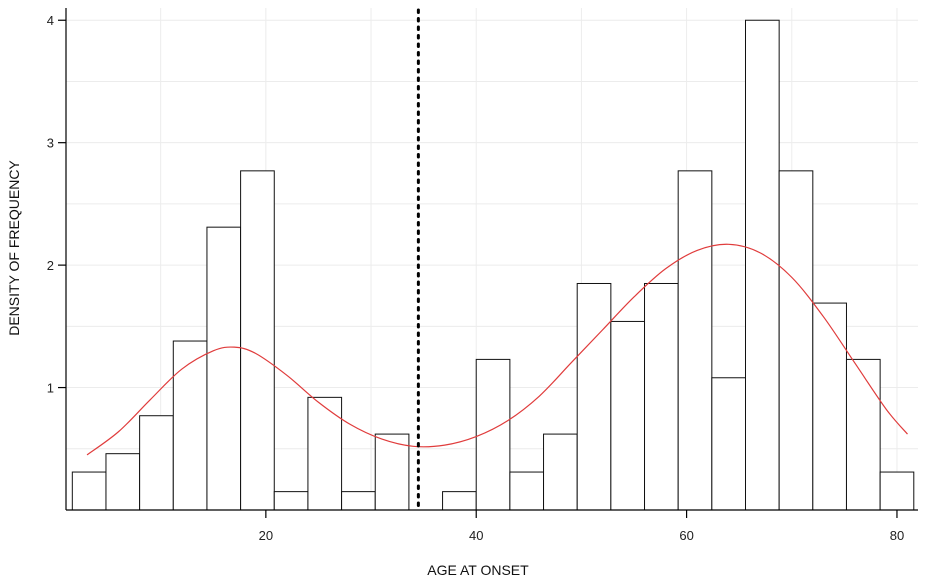 The height and width of the screenshot is (580, 935). Describe the element at coordinates (50, 388) in the screenshot. I see `y-tick-label-1: 1` at that location.